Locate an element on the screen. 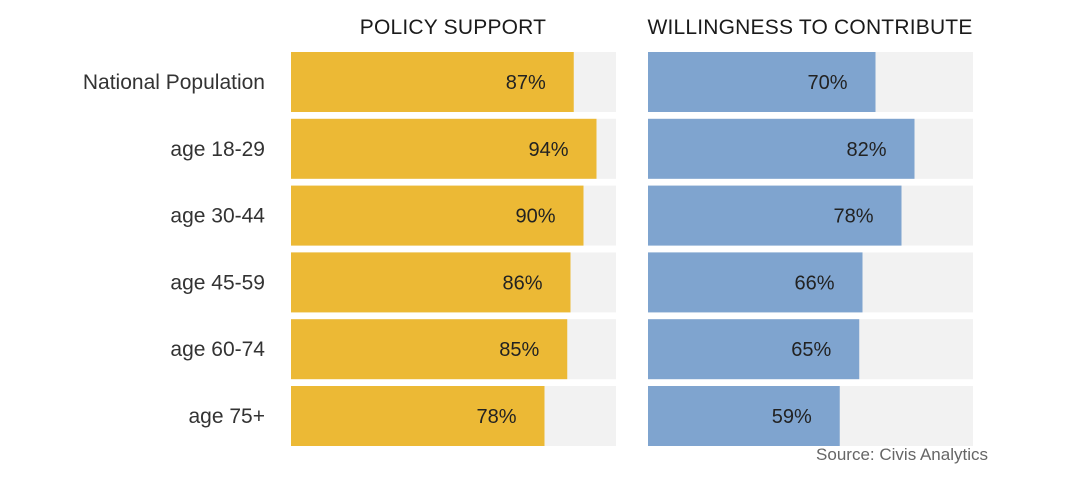 This screenshot has height=498, width=1082. value-label-policy-support-age-30-44: 90% is located at coordinates (535, 217).